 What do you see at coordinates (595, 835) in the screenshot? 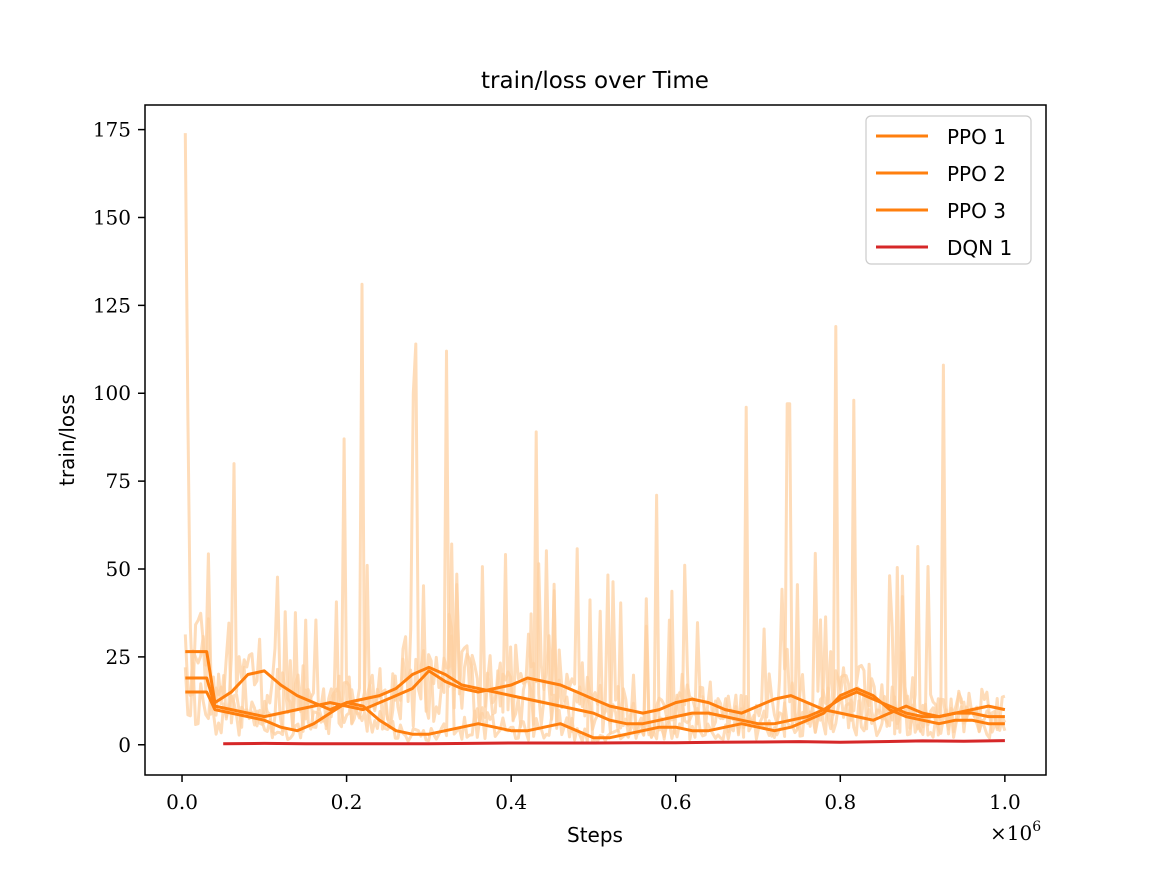
I see `x-axis-label: Steps` at bounding box center [595, 835].